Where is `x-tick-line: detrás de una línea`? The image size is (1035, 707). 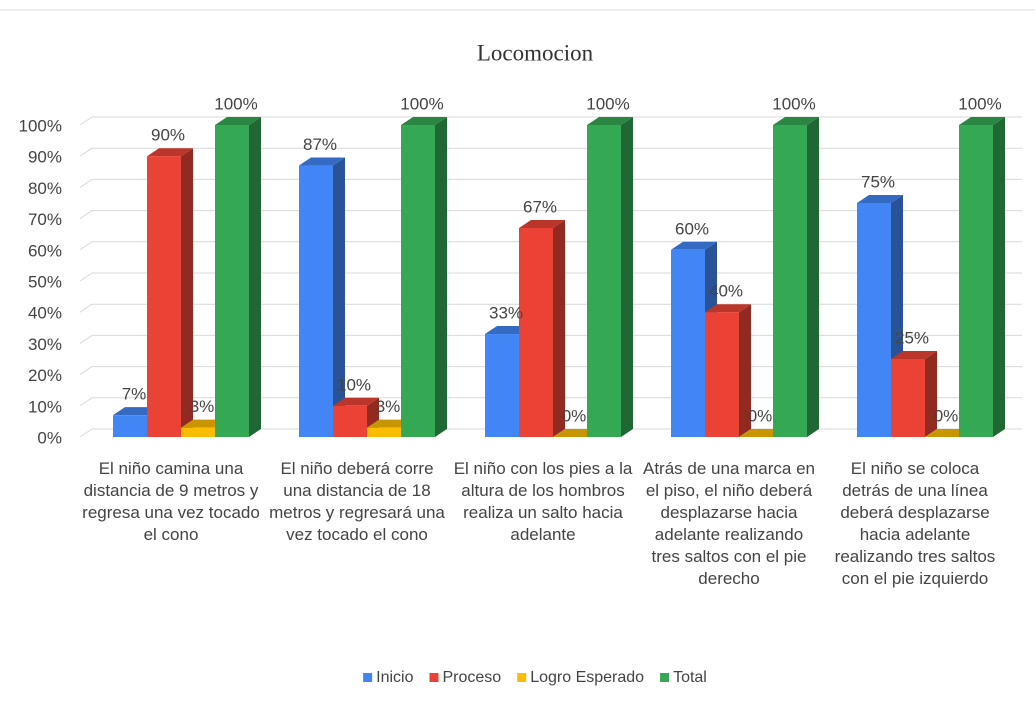 x-tick-line: detrás de una línea is located at coordinates (915, 490).